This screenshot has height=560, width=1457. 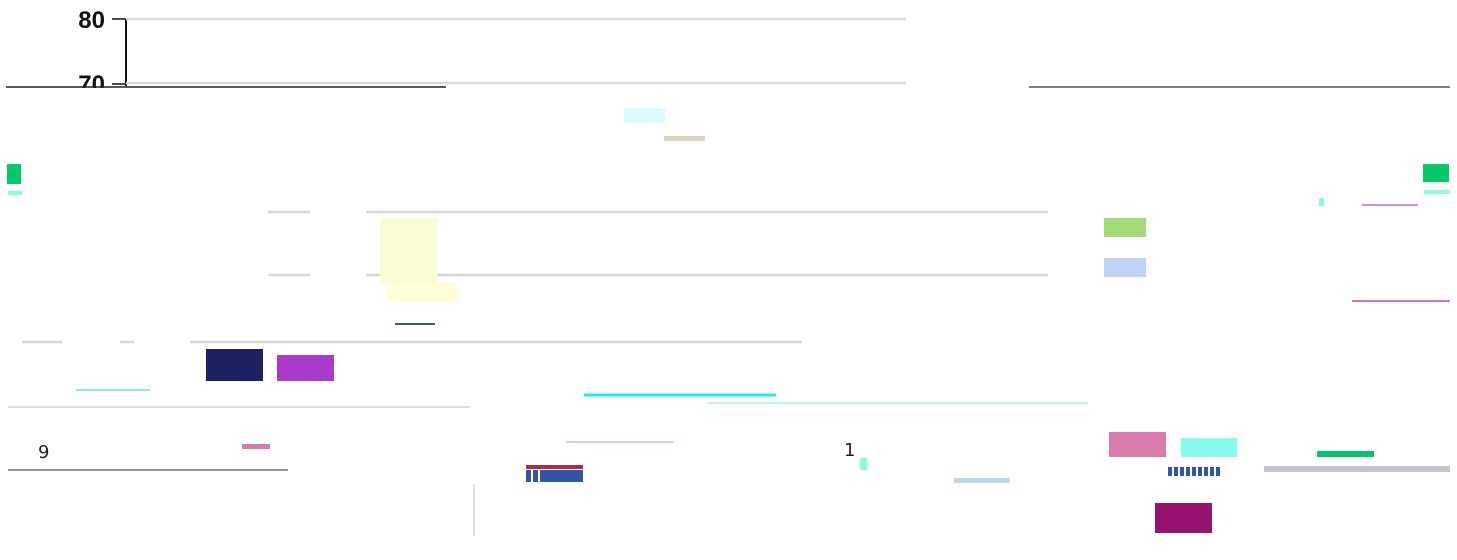 I want to click on bar-fragment-purple, so click(x=305, y=368).